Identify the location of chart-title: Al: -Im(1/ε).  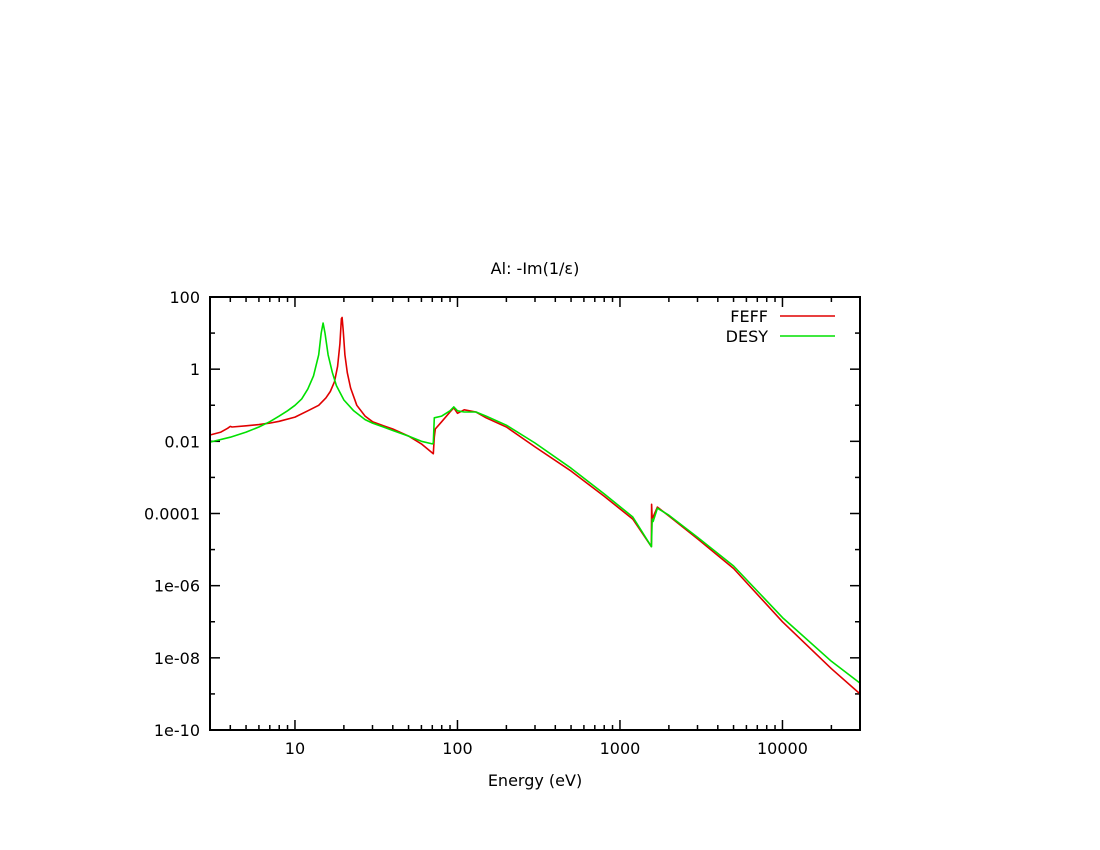
(535, 268).